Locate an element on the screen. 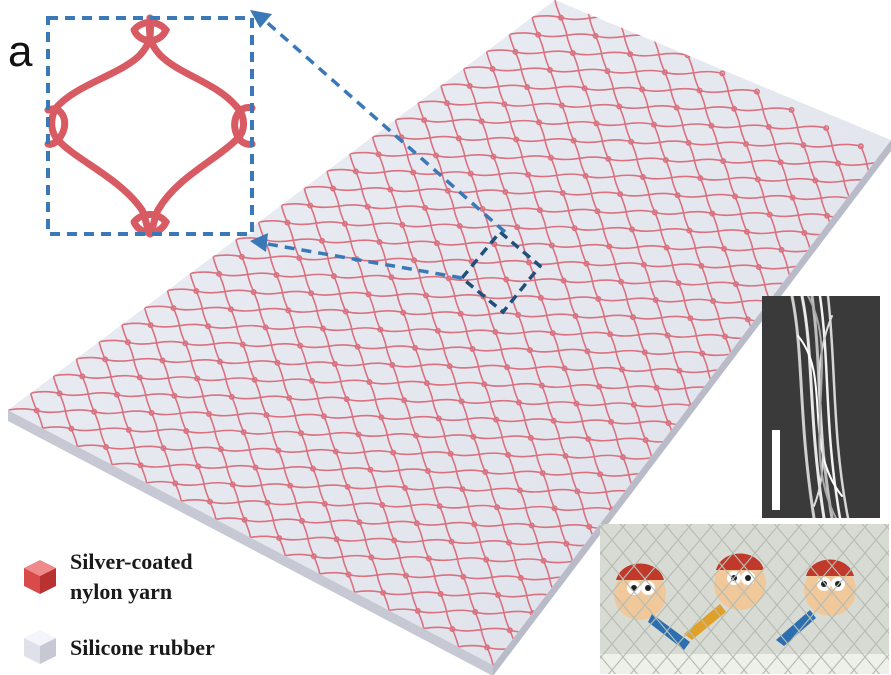 The image size is (891, 675). legend-item-rubber: Silicone rubber is located at coordinates (152, 647).